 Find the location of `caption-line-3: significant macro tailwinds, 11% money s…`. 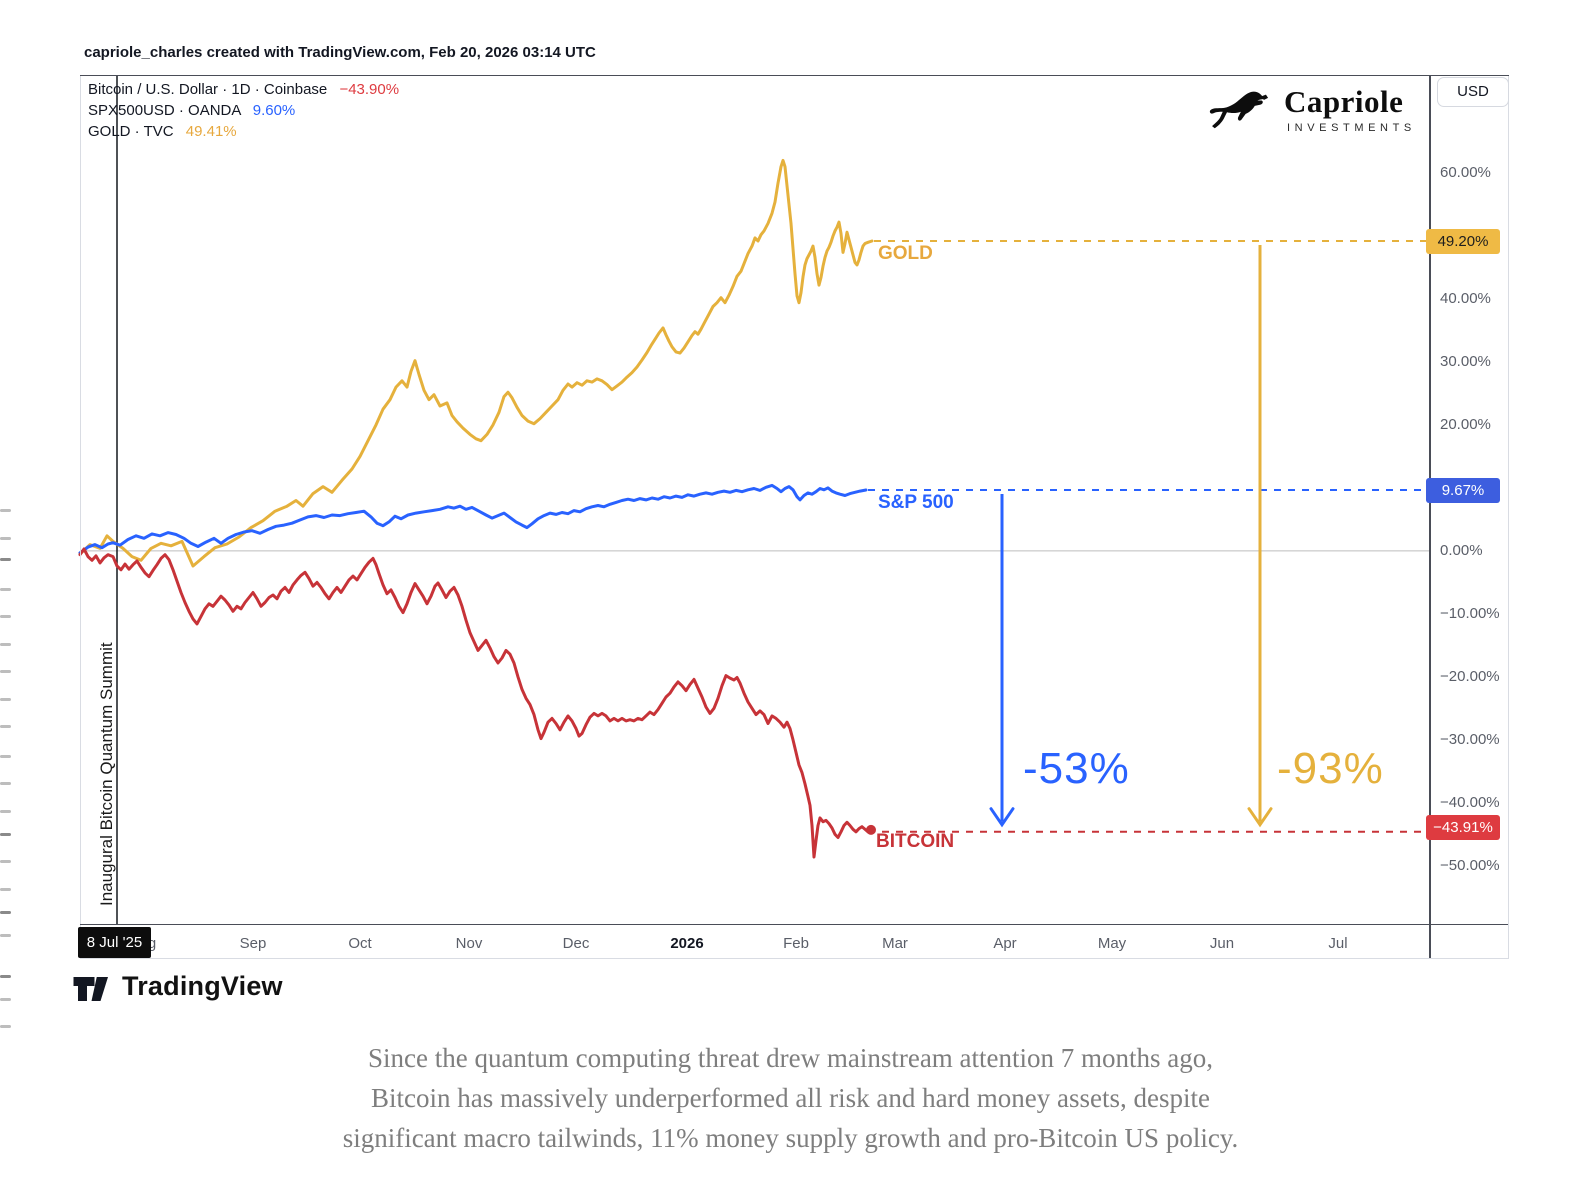

caption-line-3: significant macro tailwinds, 11% money s… is located at coordinates (790, 1138).